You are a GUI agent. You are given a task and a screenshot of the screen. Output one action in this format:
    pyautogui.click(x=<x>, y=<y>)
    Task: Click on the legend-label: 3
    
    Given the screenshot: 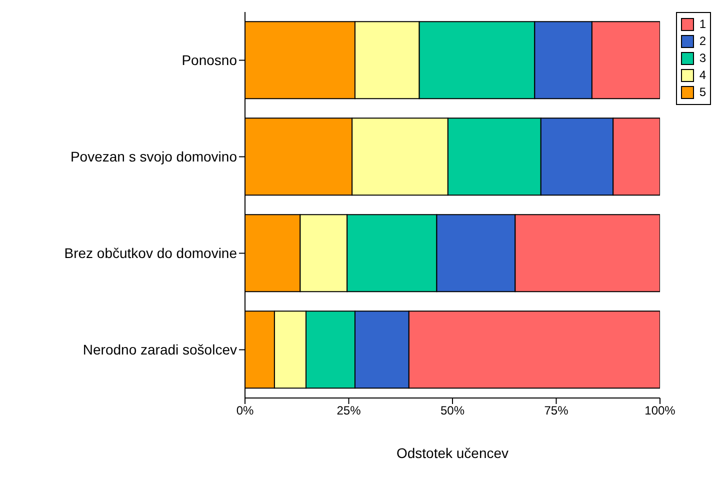 What is the action you would take?
    pyautogui.click(x=702, y=58)
    